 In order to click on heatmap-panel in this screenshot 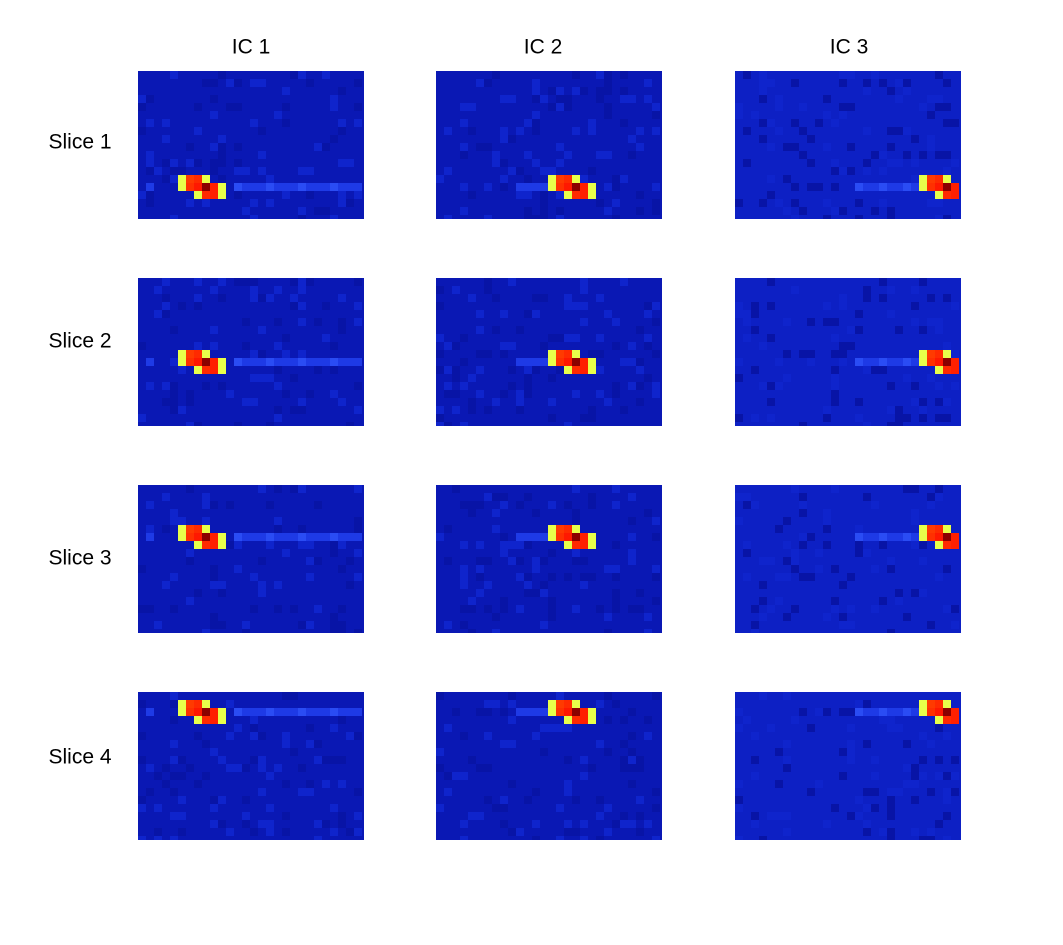, I will do `click(549, 766)`.